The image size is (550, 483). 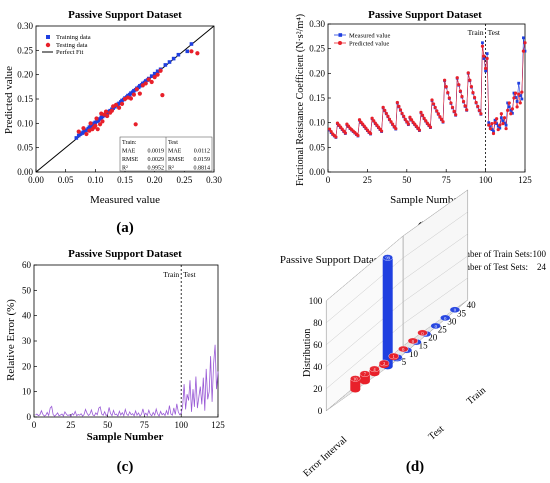 What do you see at coordinates (125, 180) in the screenshot?
I see `panel-a-x-tick-label: 0.15` at bounding box center [125, 180].